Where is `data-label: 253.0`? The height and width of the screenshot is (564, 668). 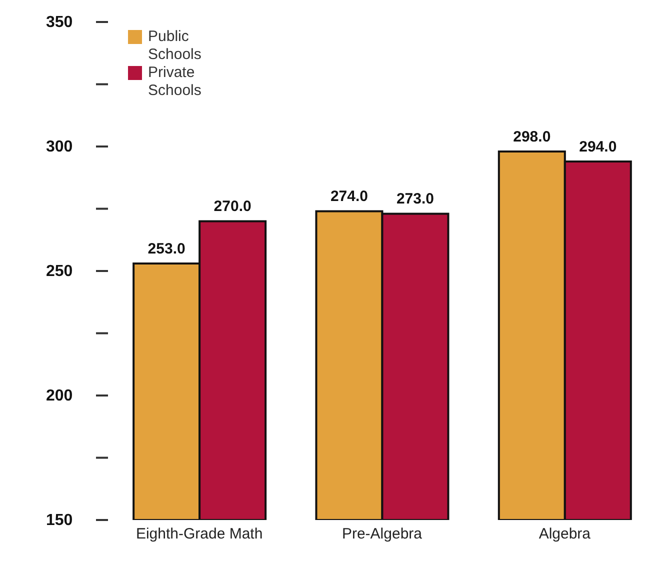
data-label: 253.0 is located at coordinates (167, 249).